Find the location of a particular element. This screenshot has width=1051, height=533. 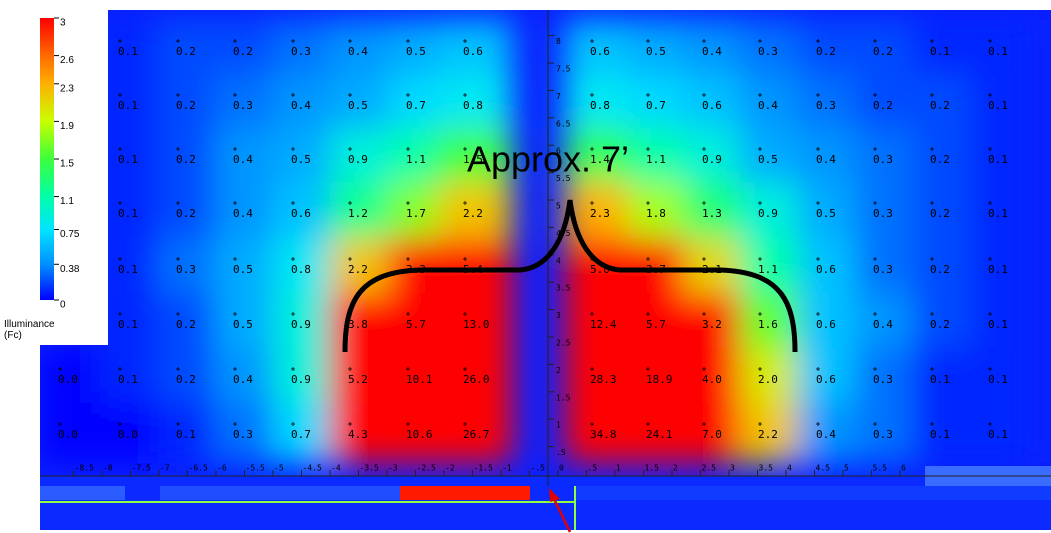

arrow-head is located at coordinates (554, 495).